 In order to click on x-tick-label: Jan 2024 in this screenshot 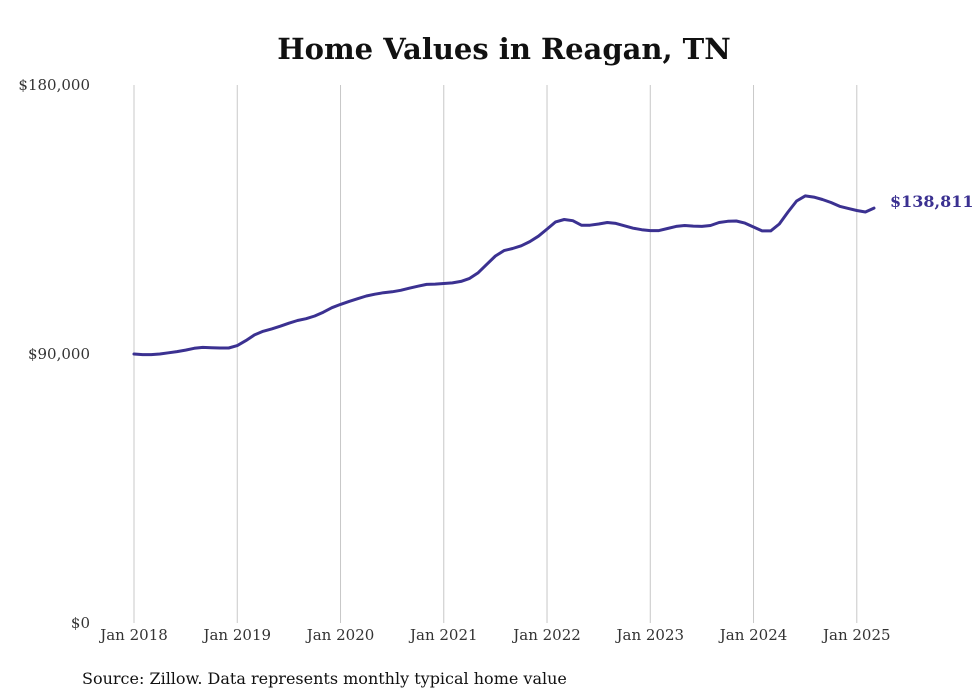, I will do `click(753, 635)`.